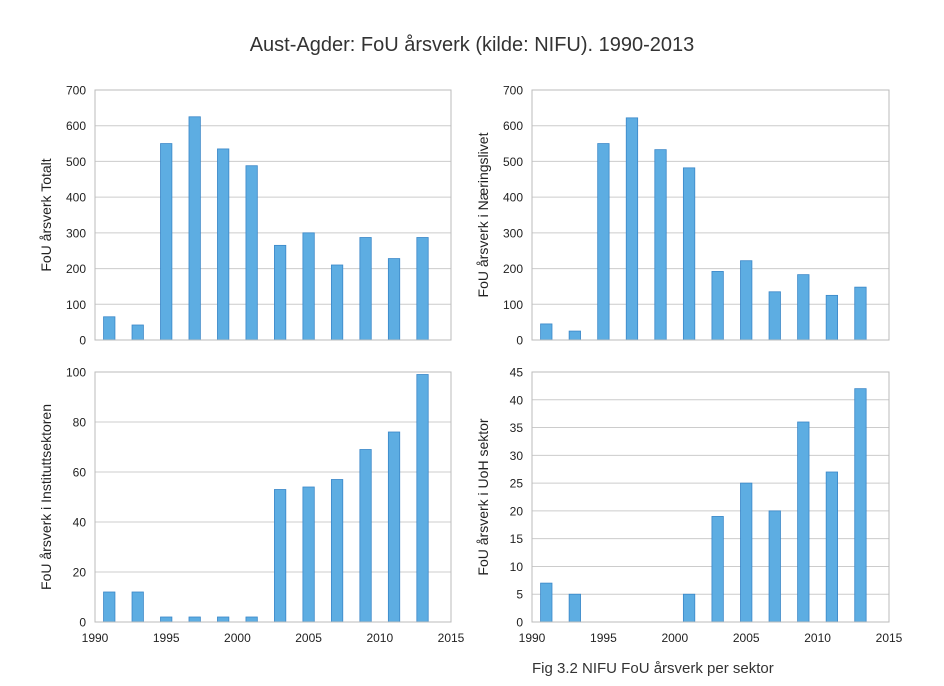 Image resolution: width=944 pixels, height=686 pixels. What do you see at coordinates (483, 214) in the screenshot?
I see `y-axis-label: FoU årsverk i Næringslivet` at bounding box center [483, 214].